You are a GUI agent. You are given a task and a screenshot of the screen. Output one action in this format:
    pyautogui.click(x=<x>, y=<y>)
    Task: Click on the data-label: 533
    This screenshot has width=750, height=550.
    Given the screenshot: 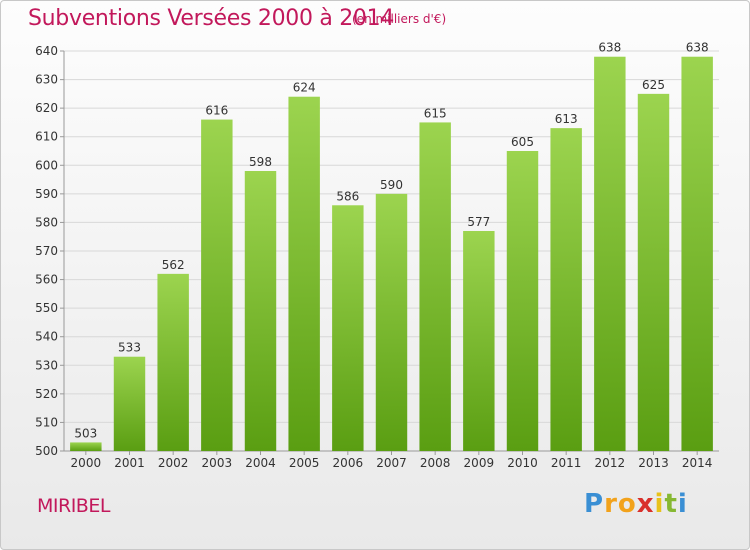 What is the action you would take?
    pyautogui.click(x=129, y=348)
    